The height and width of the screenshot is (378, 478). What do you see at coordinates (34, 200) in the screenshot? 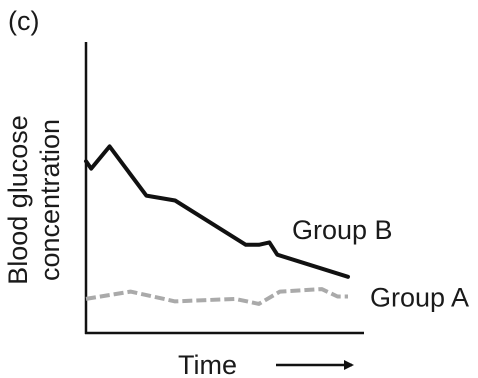
I see `y-axis-label: Blood glucose concentration` at bounding box center [34, 200].